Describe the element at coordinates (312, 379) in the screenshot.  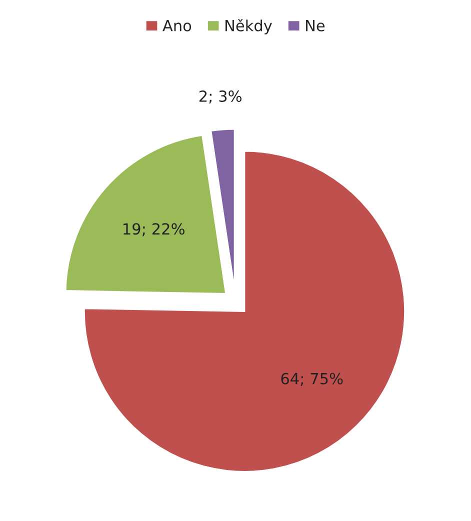
I see `data-label: 64; 75%` at that location.